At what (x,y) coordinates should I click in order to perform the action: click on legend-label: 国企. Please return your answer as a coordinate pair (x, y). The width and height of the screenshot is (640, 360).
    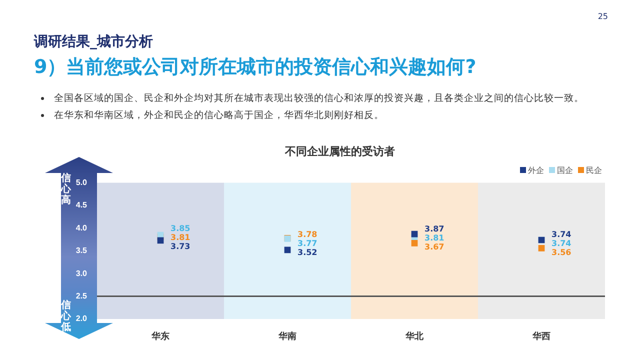
    Looking at the image, I should click on (564, 170).